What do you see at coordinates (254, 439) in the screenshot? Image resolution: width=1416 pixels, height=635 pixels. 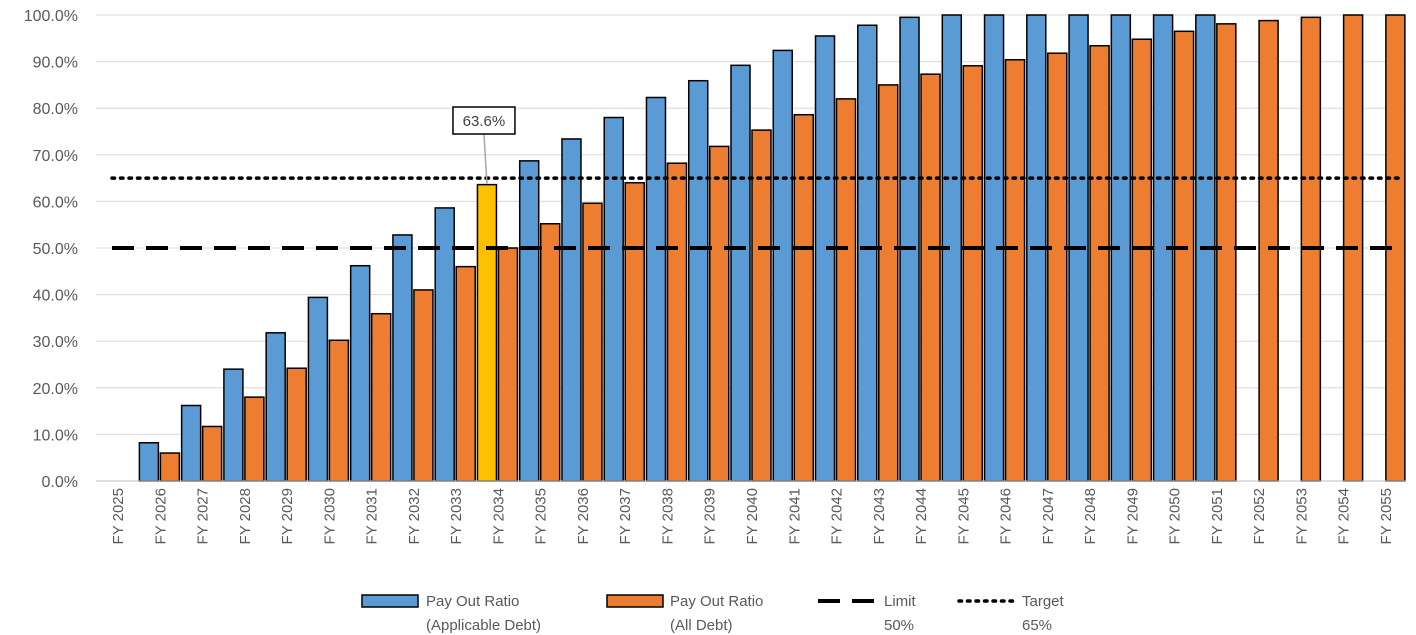 I see `bar-pay-out-ratio-all-debt-fy-2028` at bounding box center [254, 439].